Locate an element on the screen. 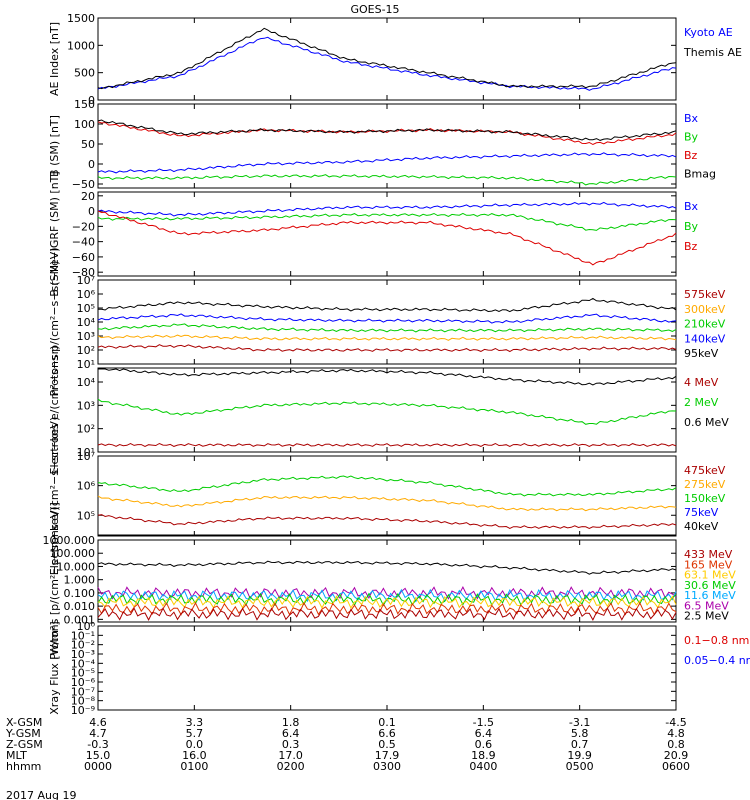 The height and width of the screenshot is (800, 750). footer-cell: 5.8 is located at coordinates (580, 733).